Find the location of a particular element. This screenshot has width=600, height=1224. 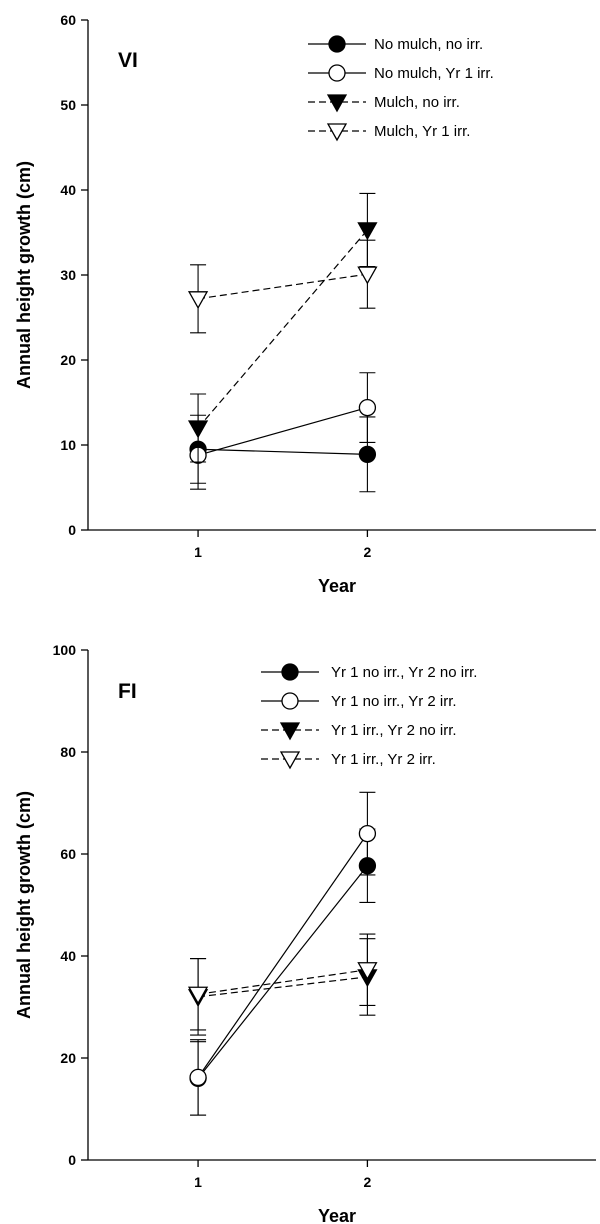

legend-label: Yr 1 no irr., Yr 2 no irr. is located at coordinates (404, 672).